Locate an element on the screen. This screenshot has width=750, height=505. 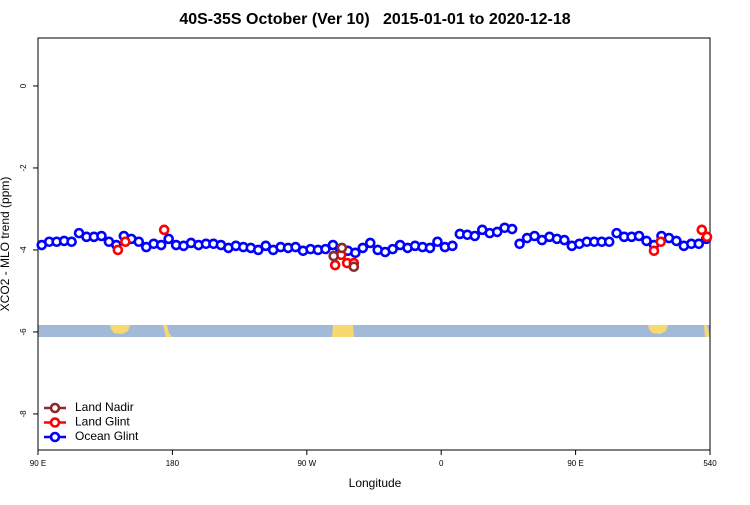
y-tick-label: -6 is located at coordinates (23, 332).